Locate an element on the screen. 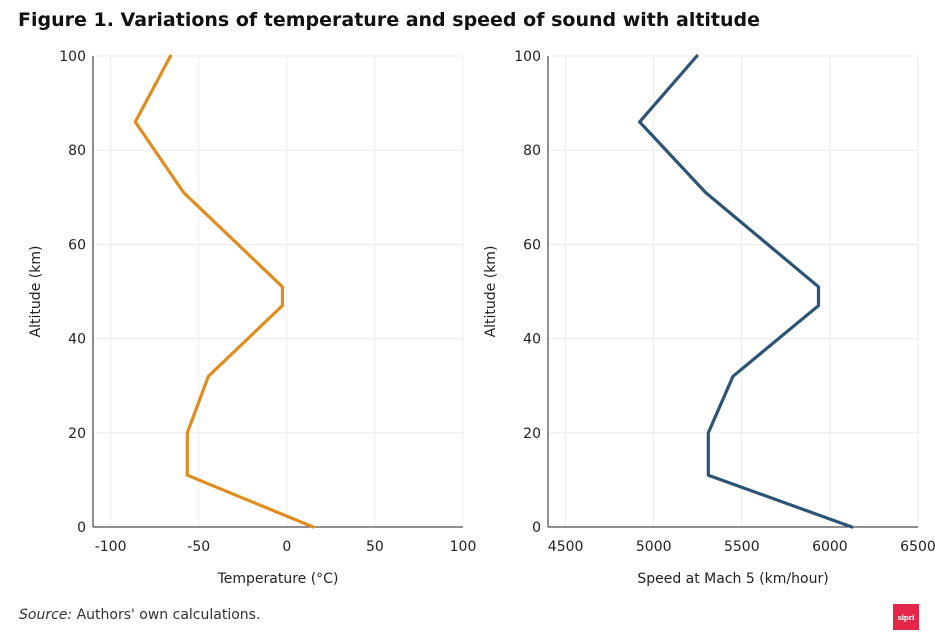  x-tick-label: 100 is located at coordinates (463, 547).